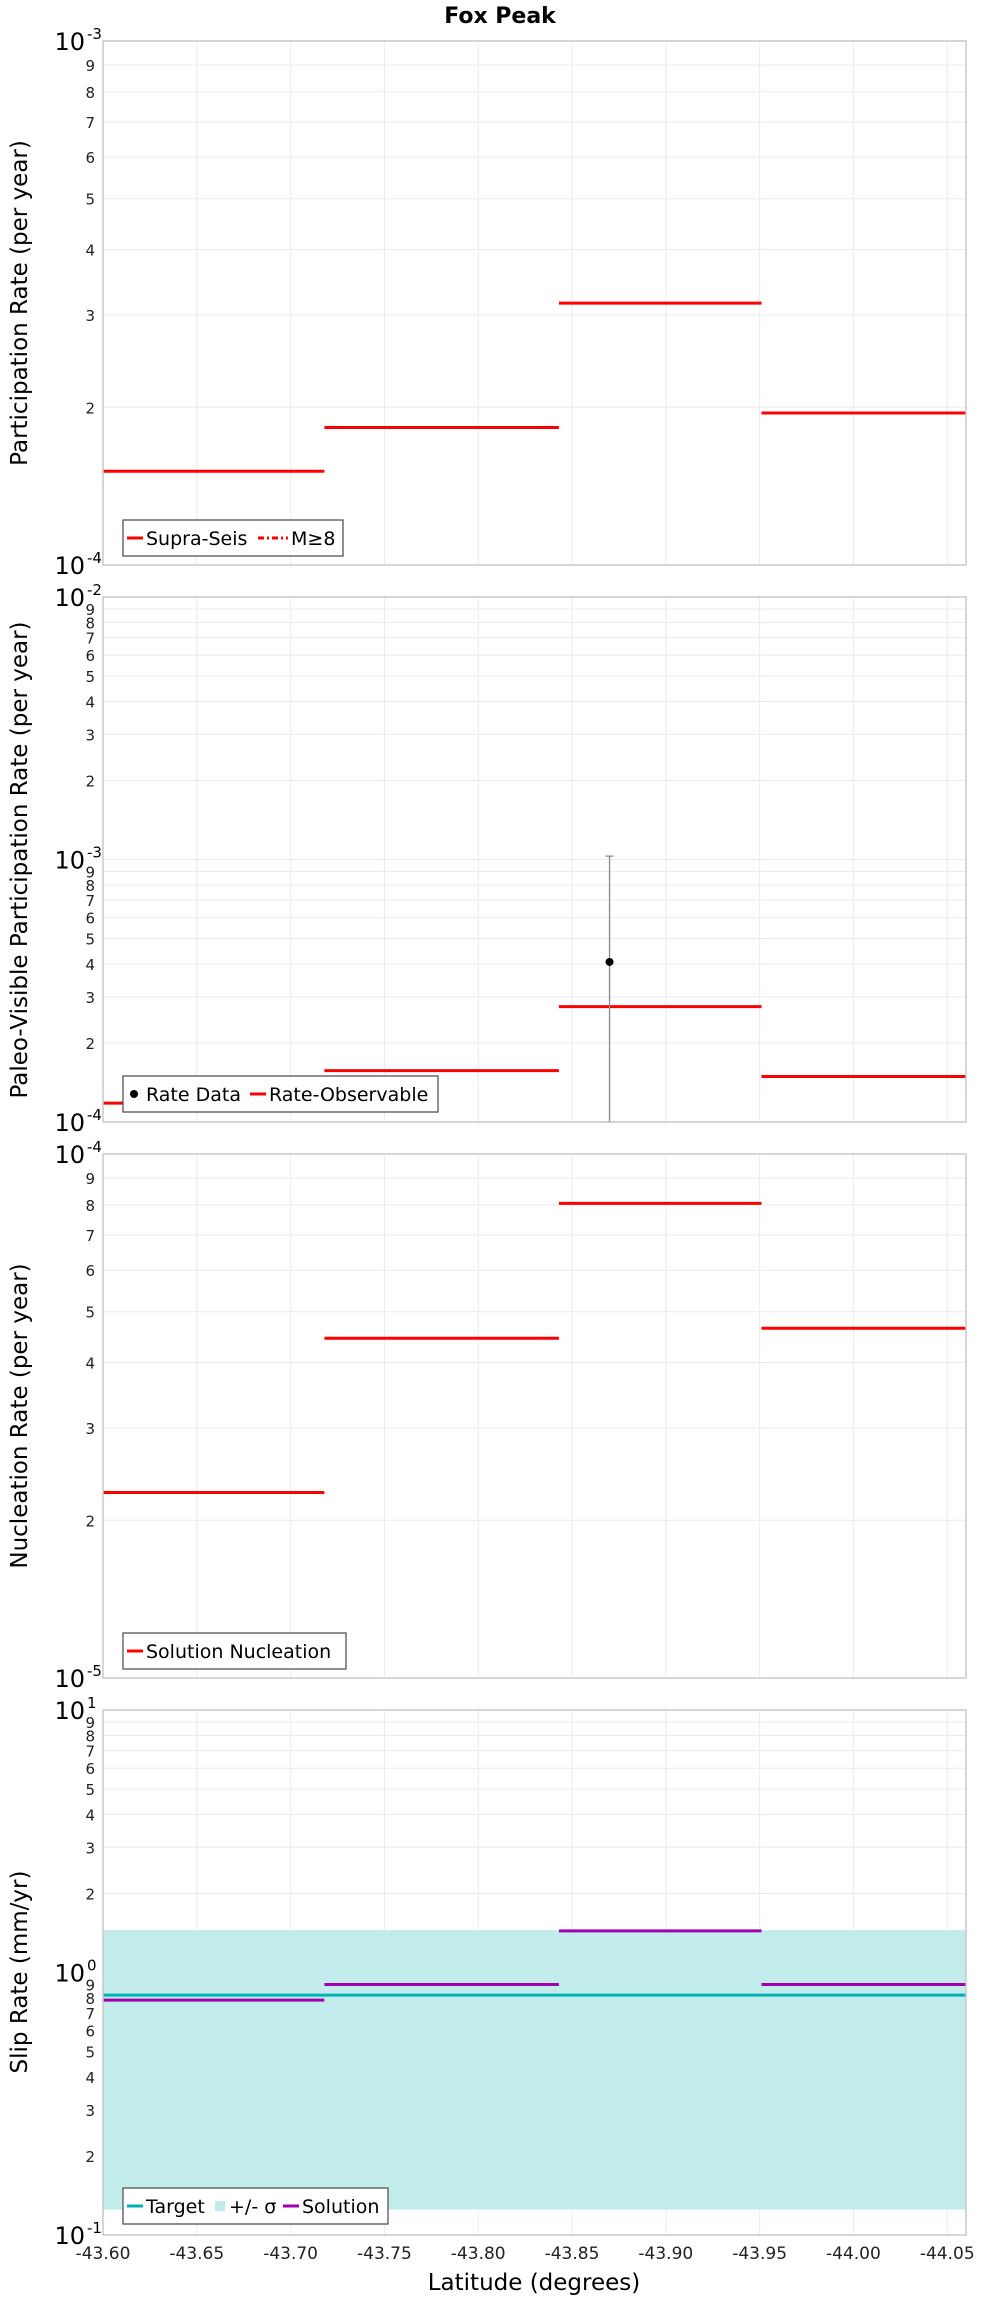 This screenshot has width=1000, height=2300. Describe the element at coordinates (94, 1671) in the screenshot. I see `y-tick-exponent: -5` at that location.